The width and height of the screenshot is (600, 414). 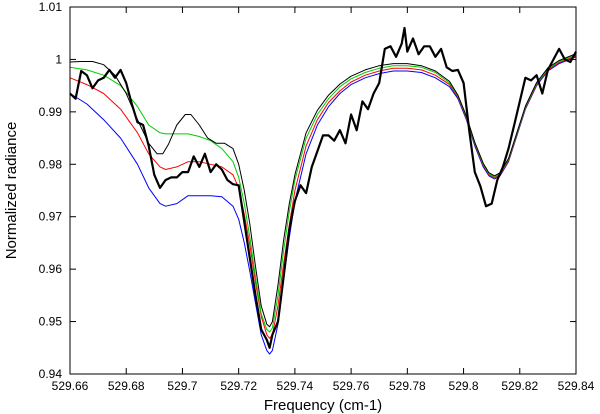 I want to click on x-tick-label: 529.7, so click(x=182, y=386).